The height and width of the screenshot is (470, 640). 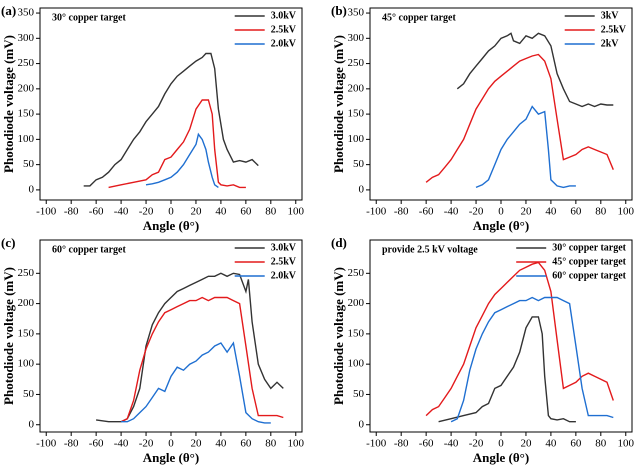 I want to click on annotation: 60° copper target, so click(x=89, y=249).